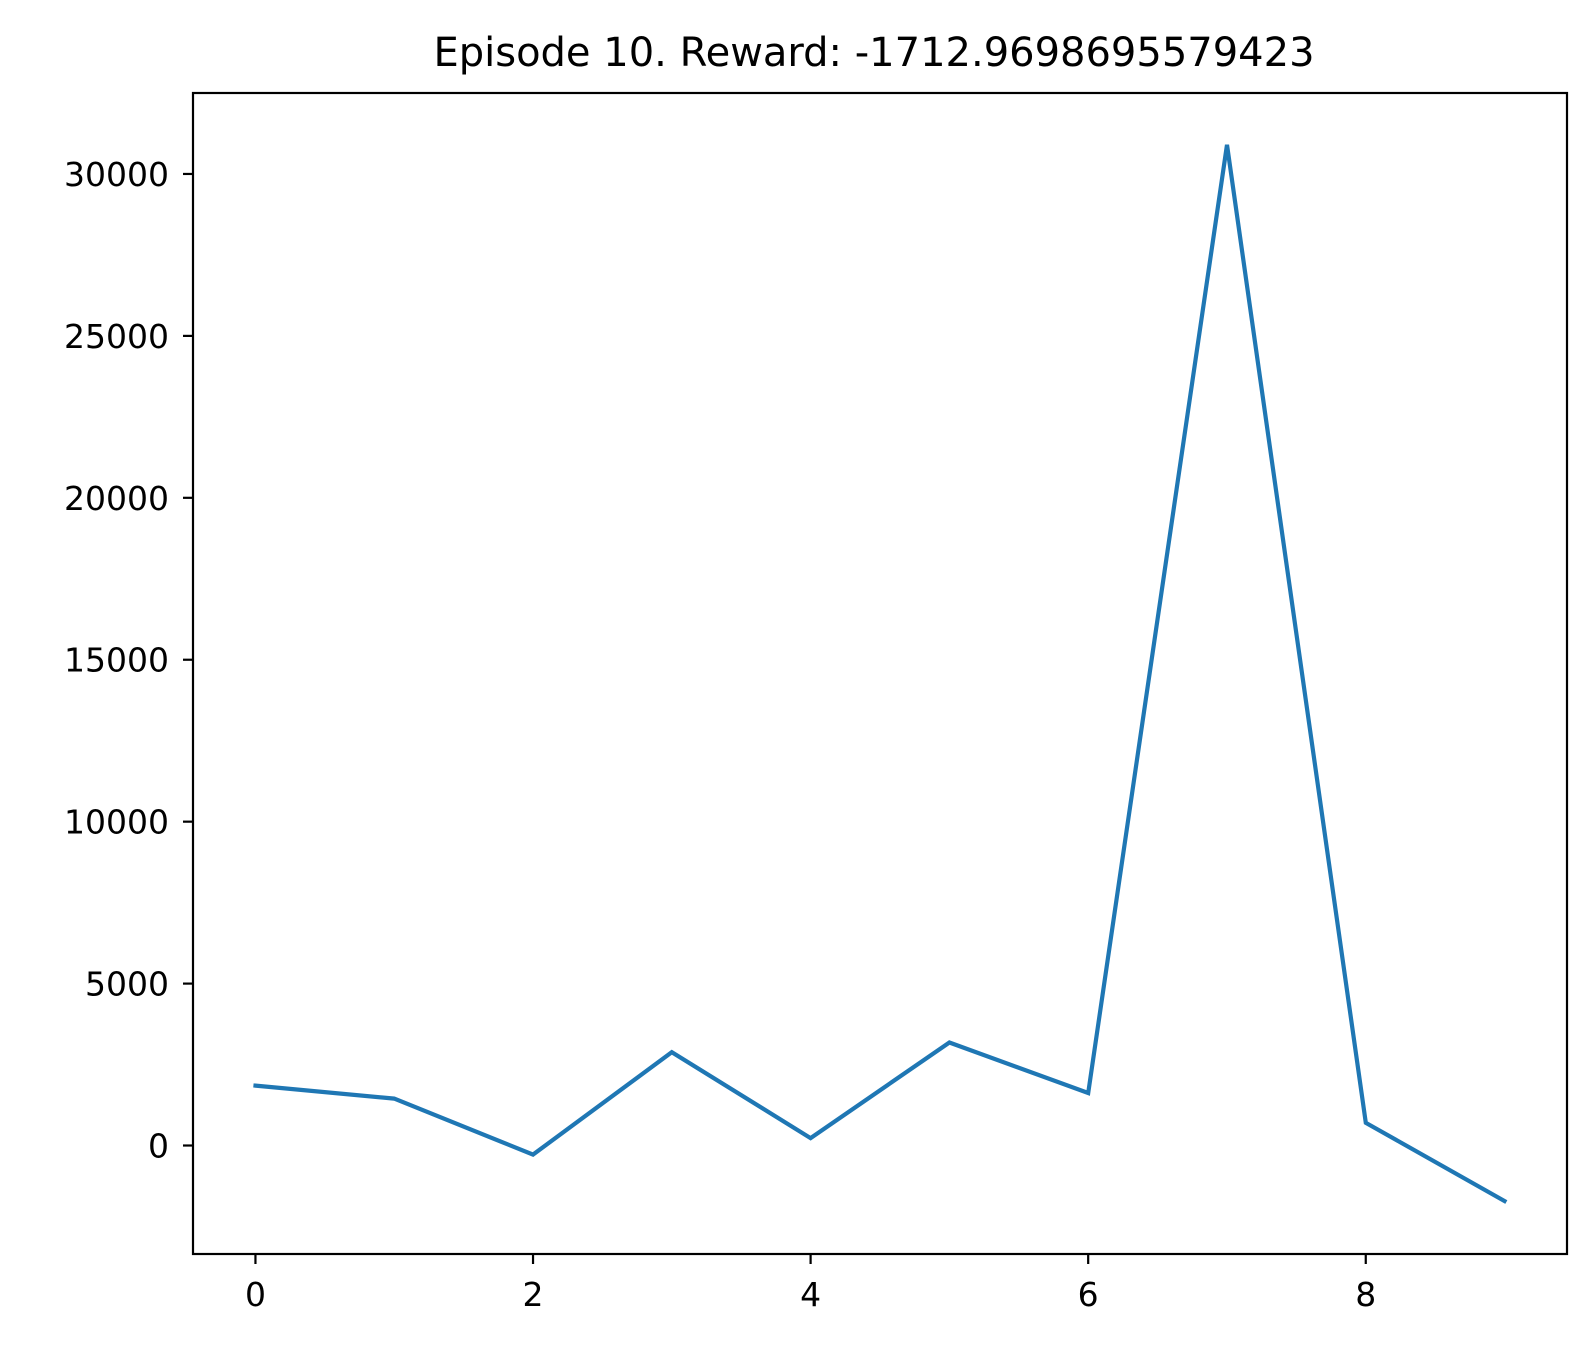  Describe the element at coordinates (116, 336) in the screenshot. I see `y-tick-label: 25000` at that location.